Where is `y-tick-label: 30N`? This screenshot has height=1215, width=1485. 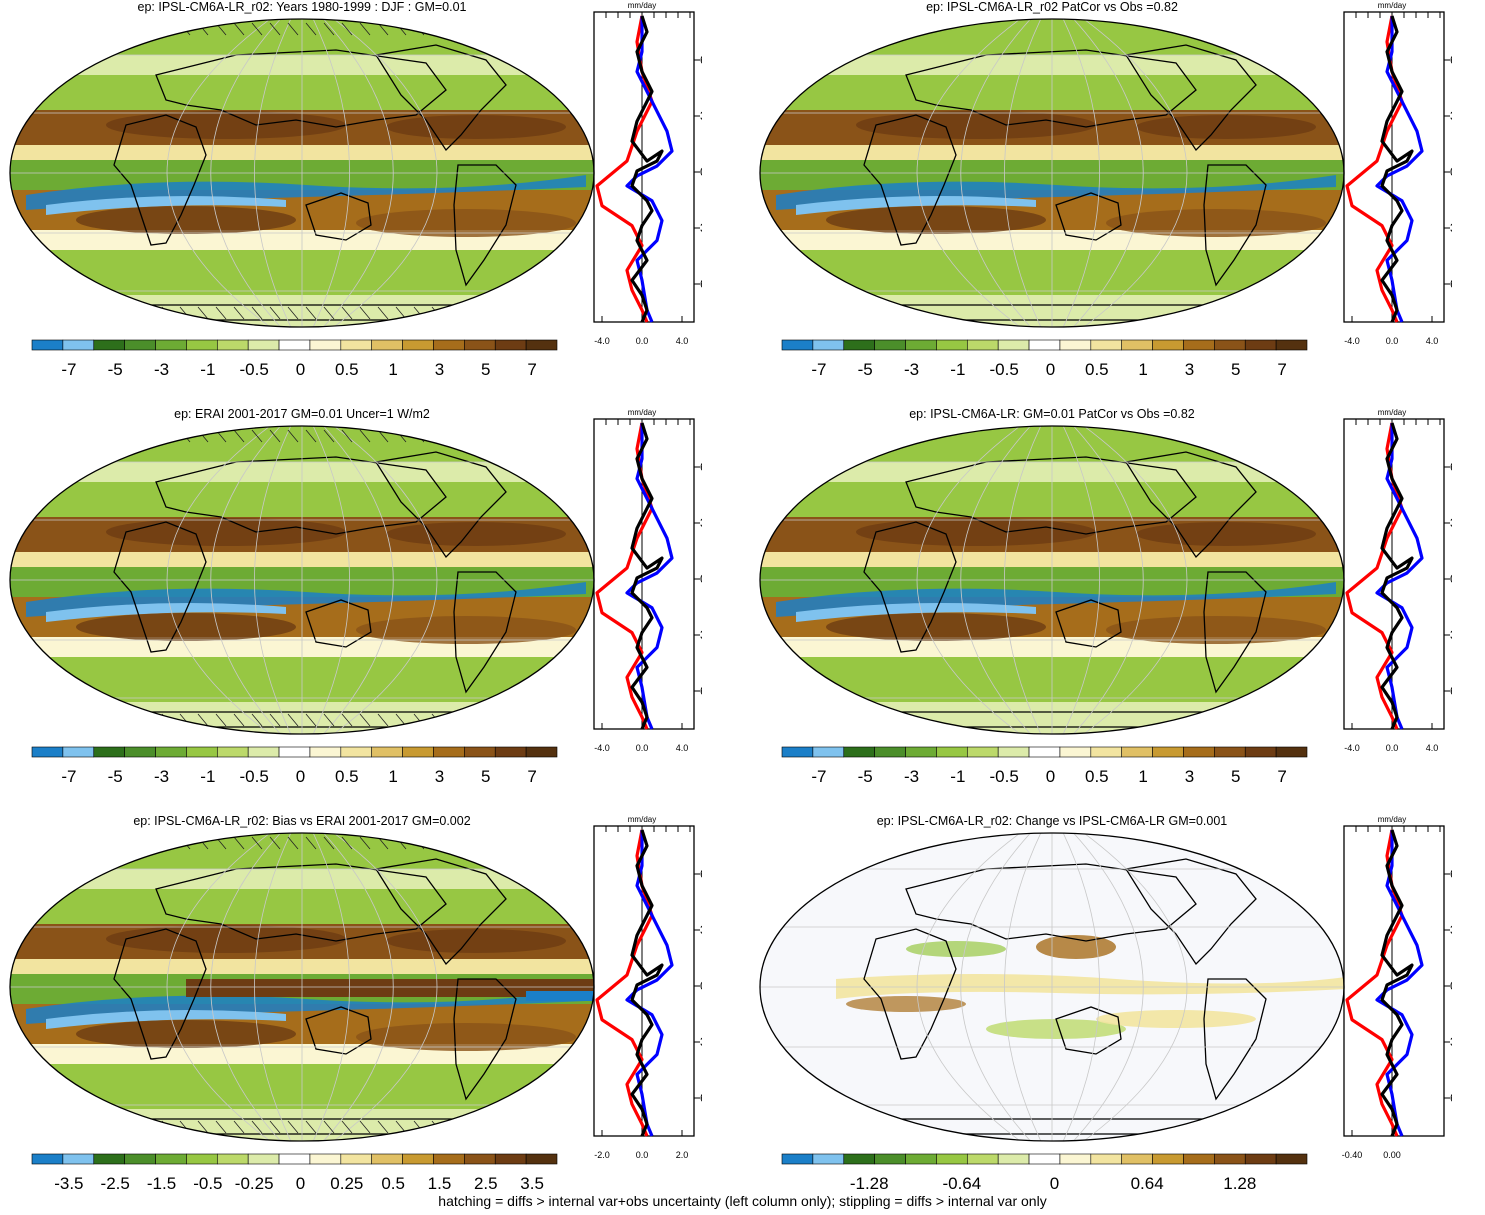
y-tick-label: 30N is located at coordinates (701, 116).